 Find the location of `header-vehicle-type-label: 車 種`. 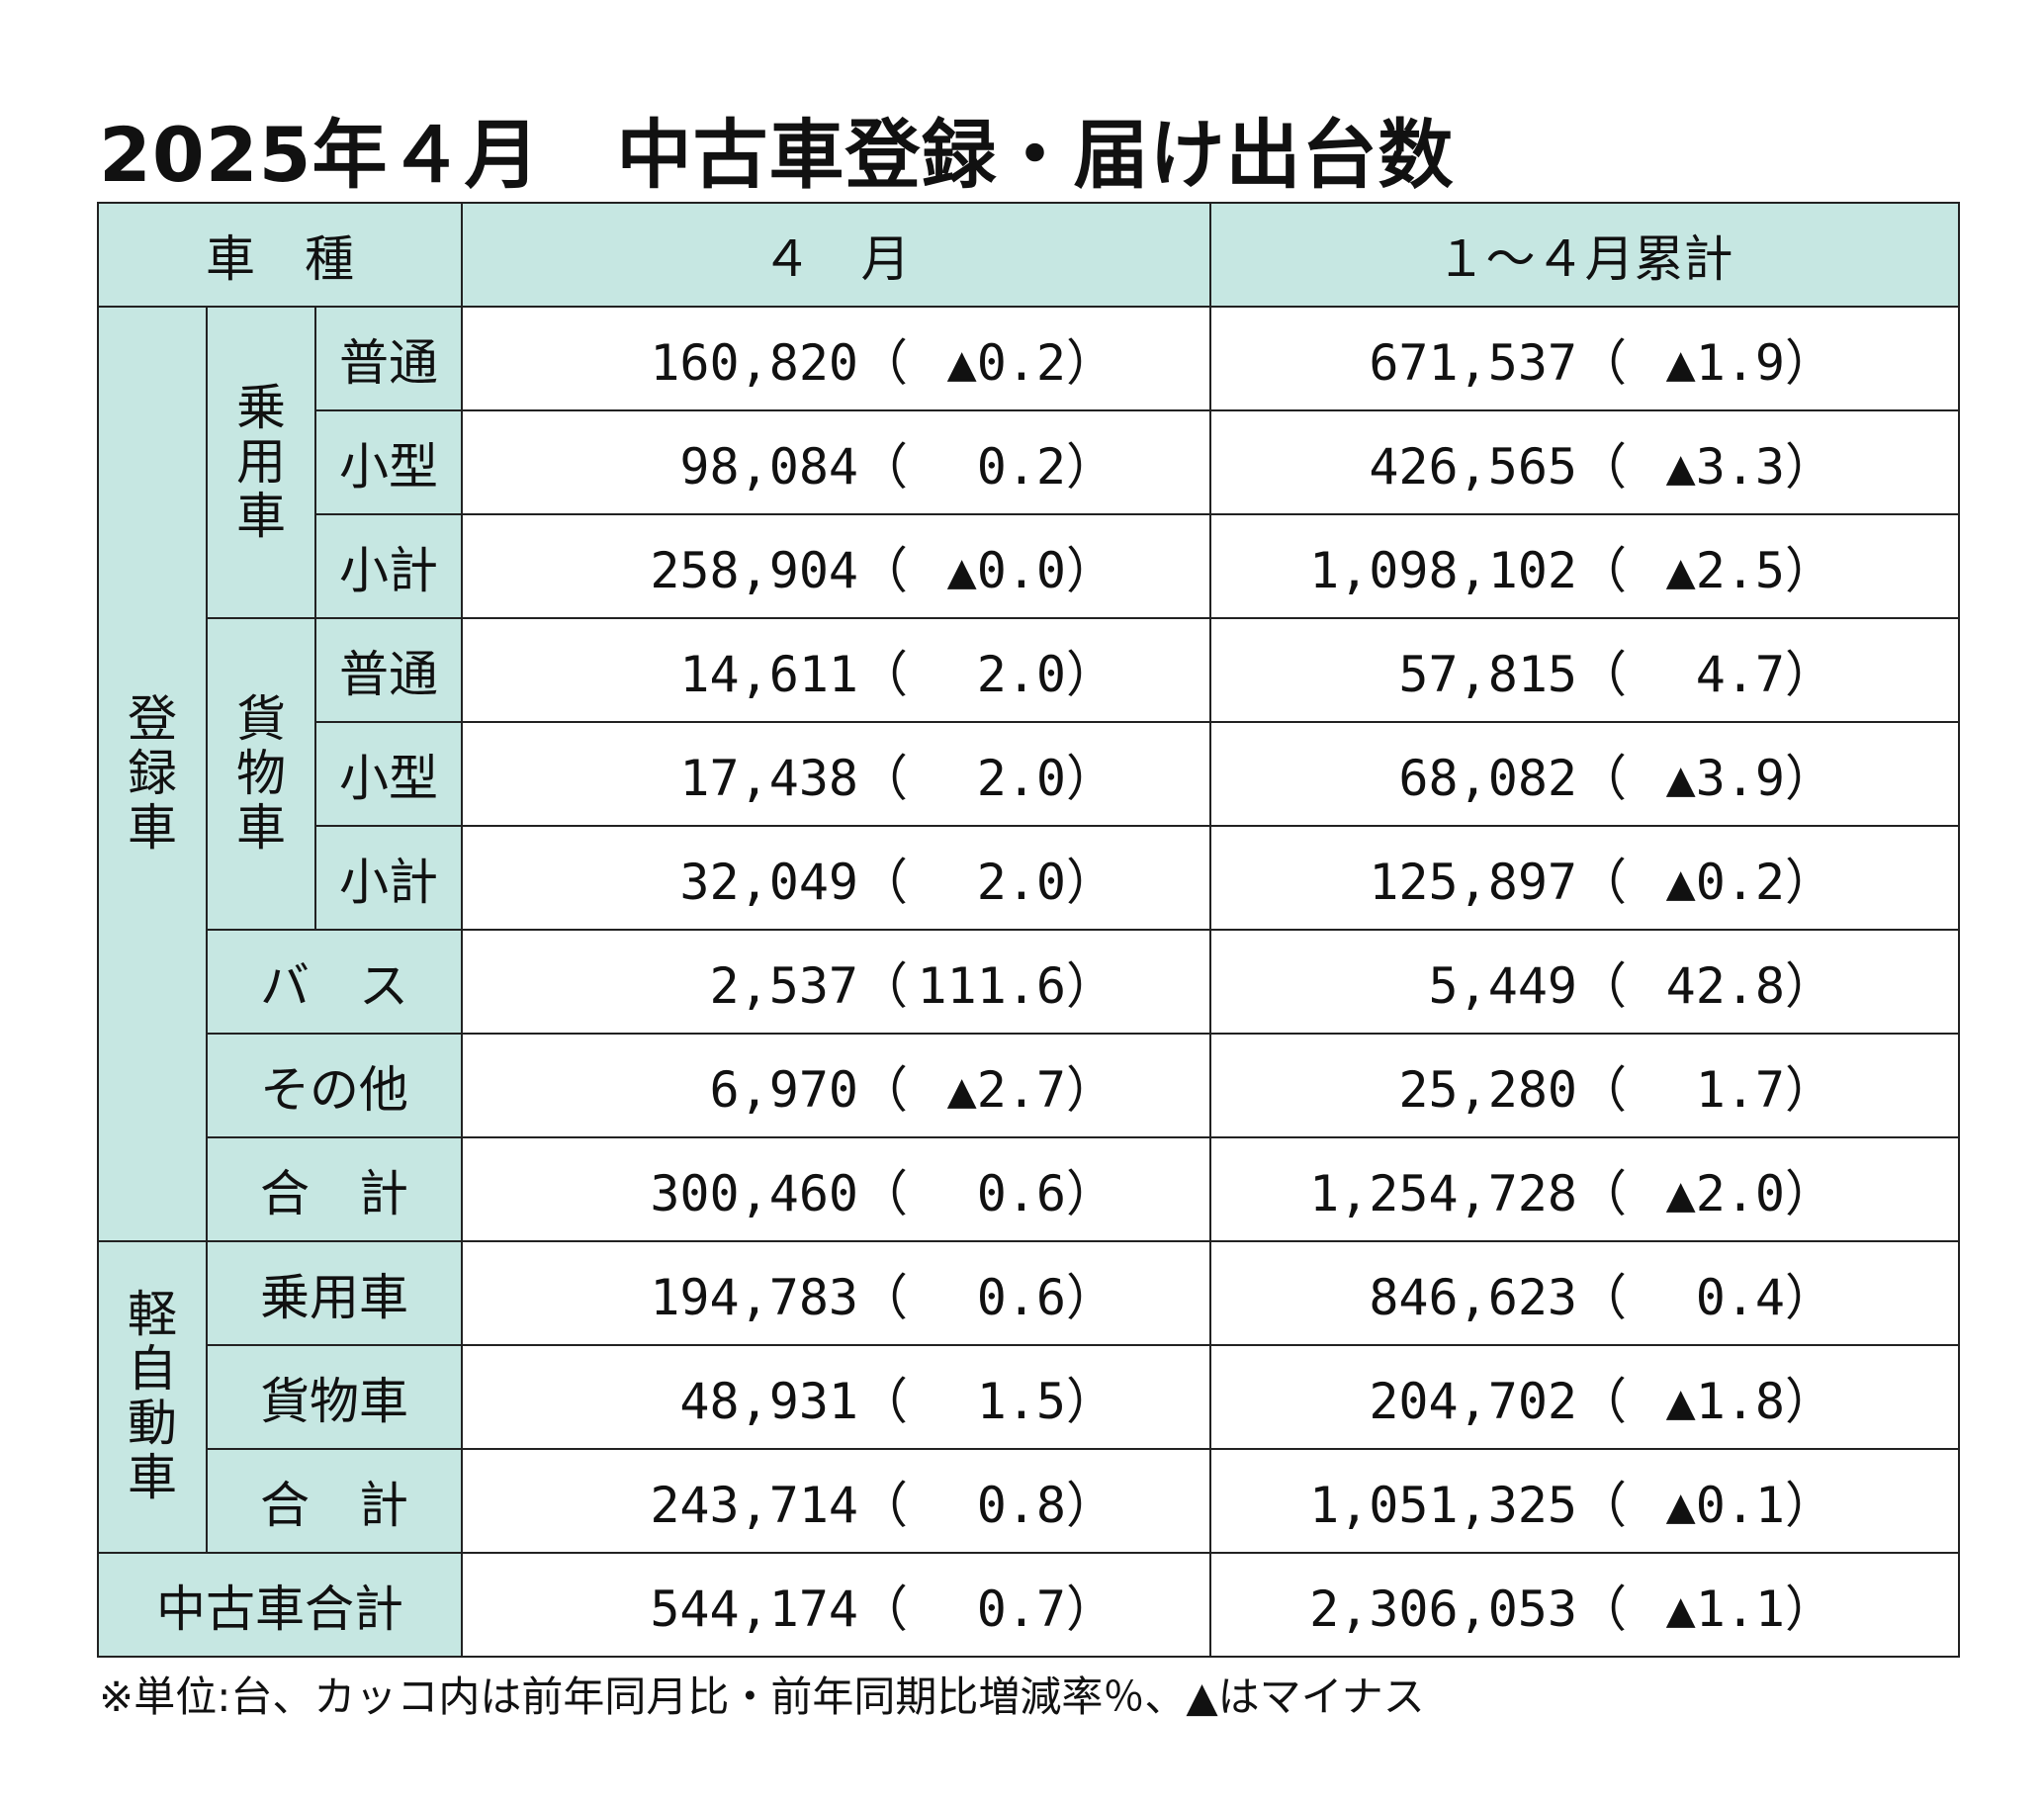

header-vehicle-type-label: 車 種 is located at coordinates (280, 258).